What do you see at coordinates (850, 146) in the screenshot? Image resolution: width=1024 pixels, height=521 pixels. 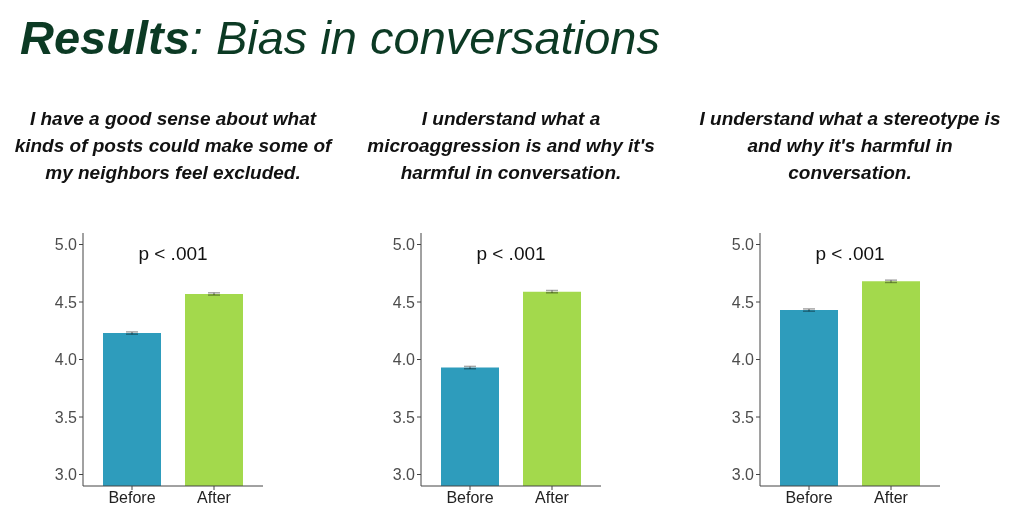 I see `chart-subtitle: I understand what a stereotype is and why it's harmful in conversation.` at bounding box center [850, 146].